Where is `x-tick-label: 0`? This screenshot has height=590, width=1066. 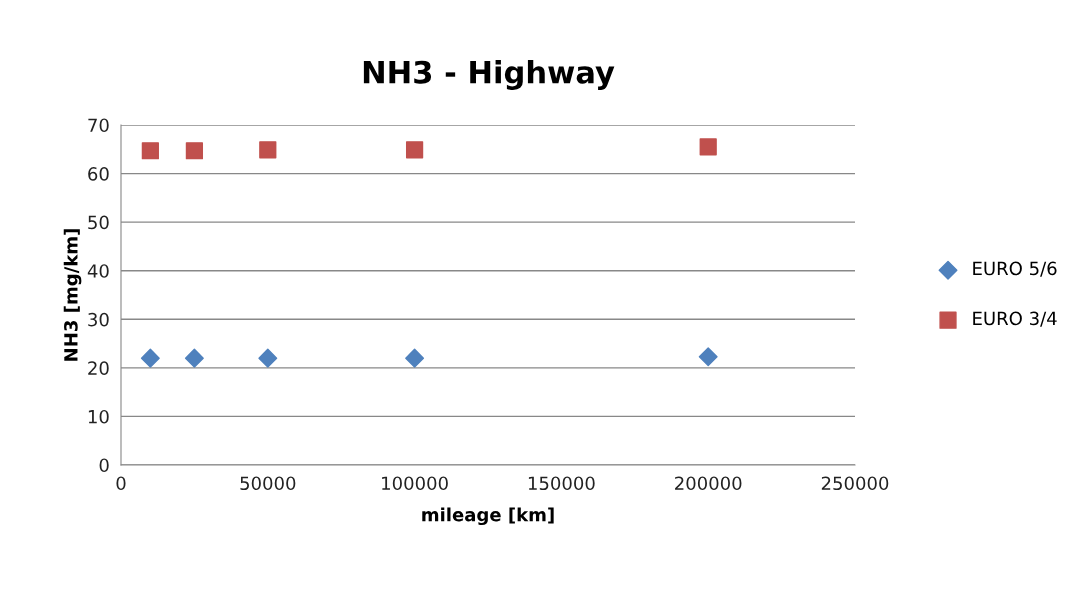 x-tick-label: 0 is located at coordinates (121, 483).